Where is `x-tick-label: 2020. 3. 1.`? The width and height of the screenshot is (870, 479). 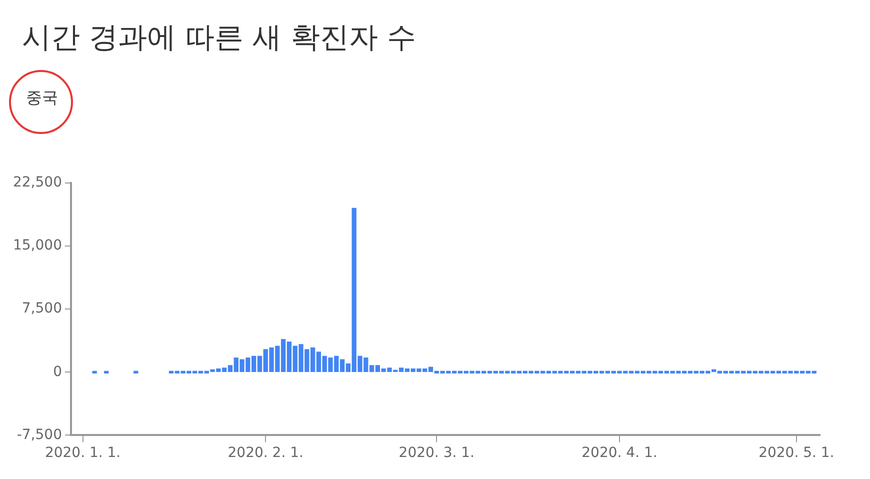 x-tick-label: 2020. 3. 1. is located at coordinates (436, 453).